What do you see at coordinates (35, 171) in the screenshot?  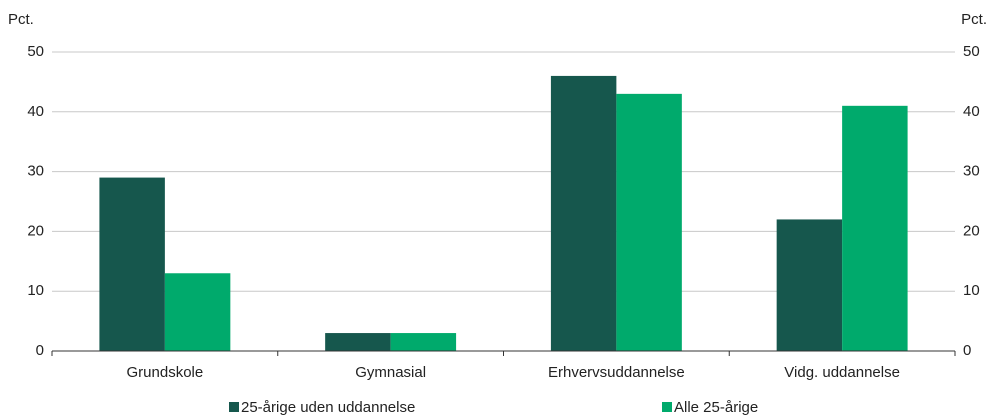 I see `y-tick-label: 30` at bounding box center [35, 171].